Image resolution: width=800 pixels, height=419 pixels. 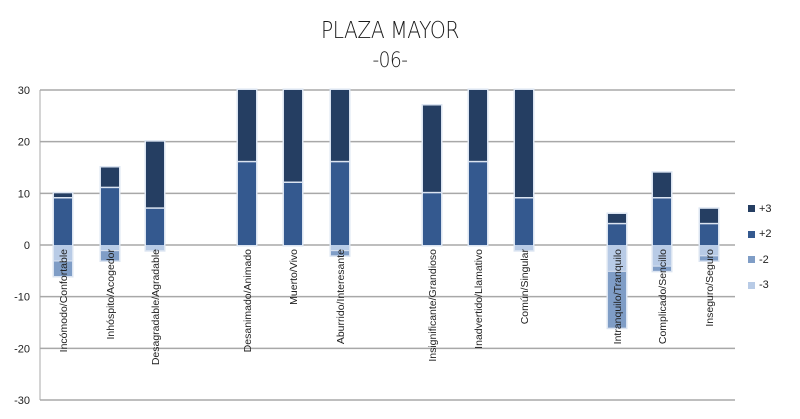 I want to click on chart-title: PLAZA MAYOR, so click(x=390, y=31).